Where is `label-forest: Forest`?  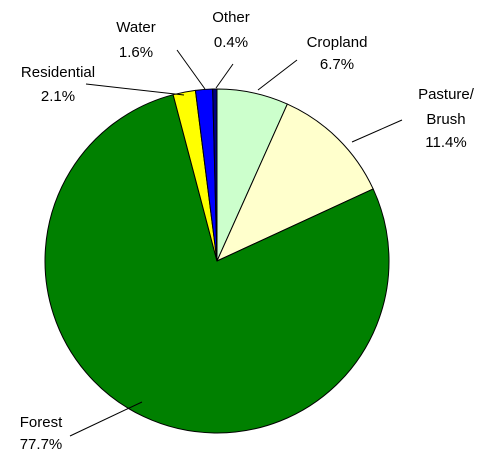 label-forest: Forest is located at coordinates (41, 422).